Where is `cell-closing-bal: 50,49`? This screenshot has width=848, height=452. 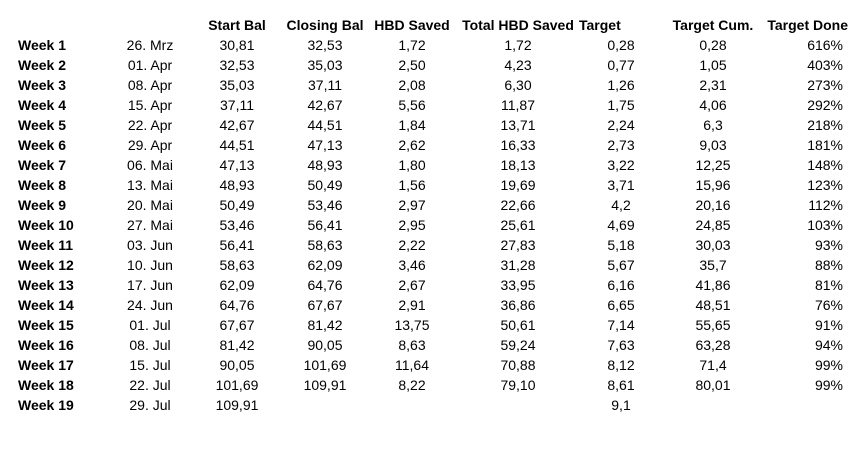
cell-closing-bal: 50,49 is located at coordinates (325, 185).